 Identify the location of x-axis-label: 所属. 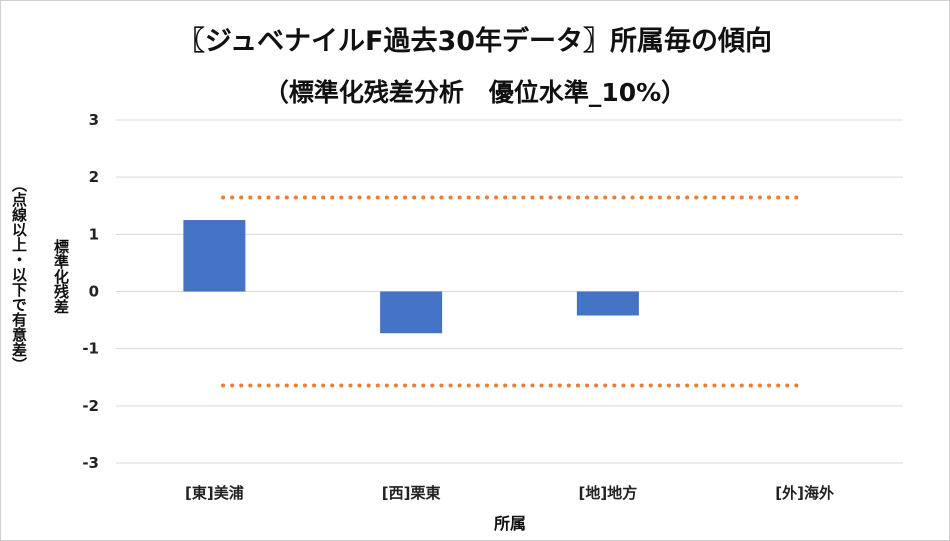
(510, 523).